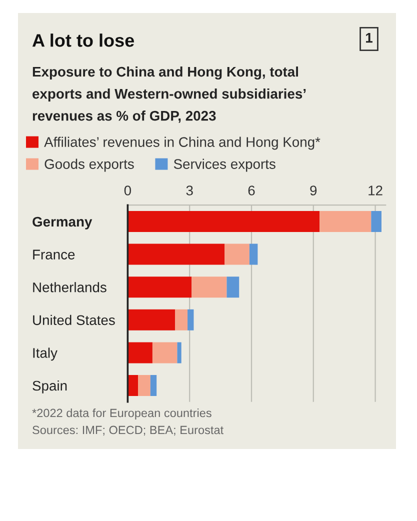  I want to click on x-tick-label: 0, so click(128, 191).